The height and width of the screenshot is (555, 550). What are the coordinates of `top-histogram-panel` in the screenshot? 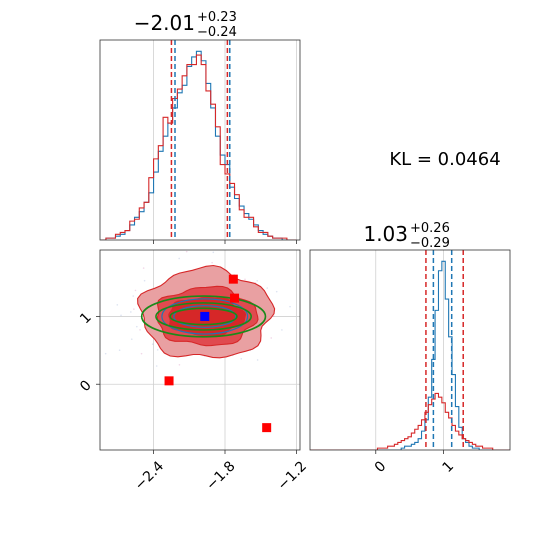 It's located at (200, 141).